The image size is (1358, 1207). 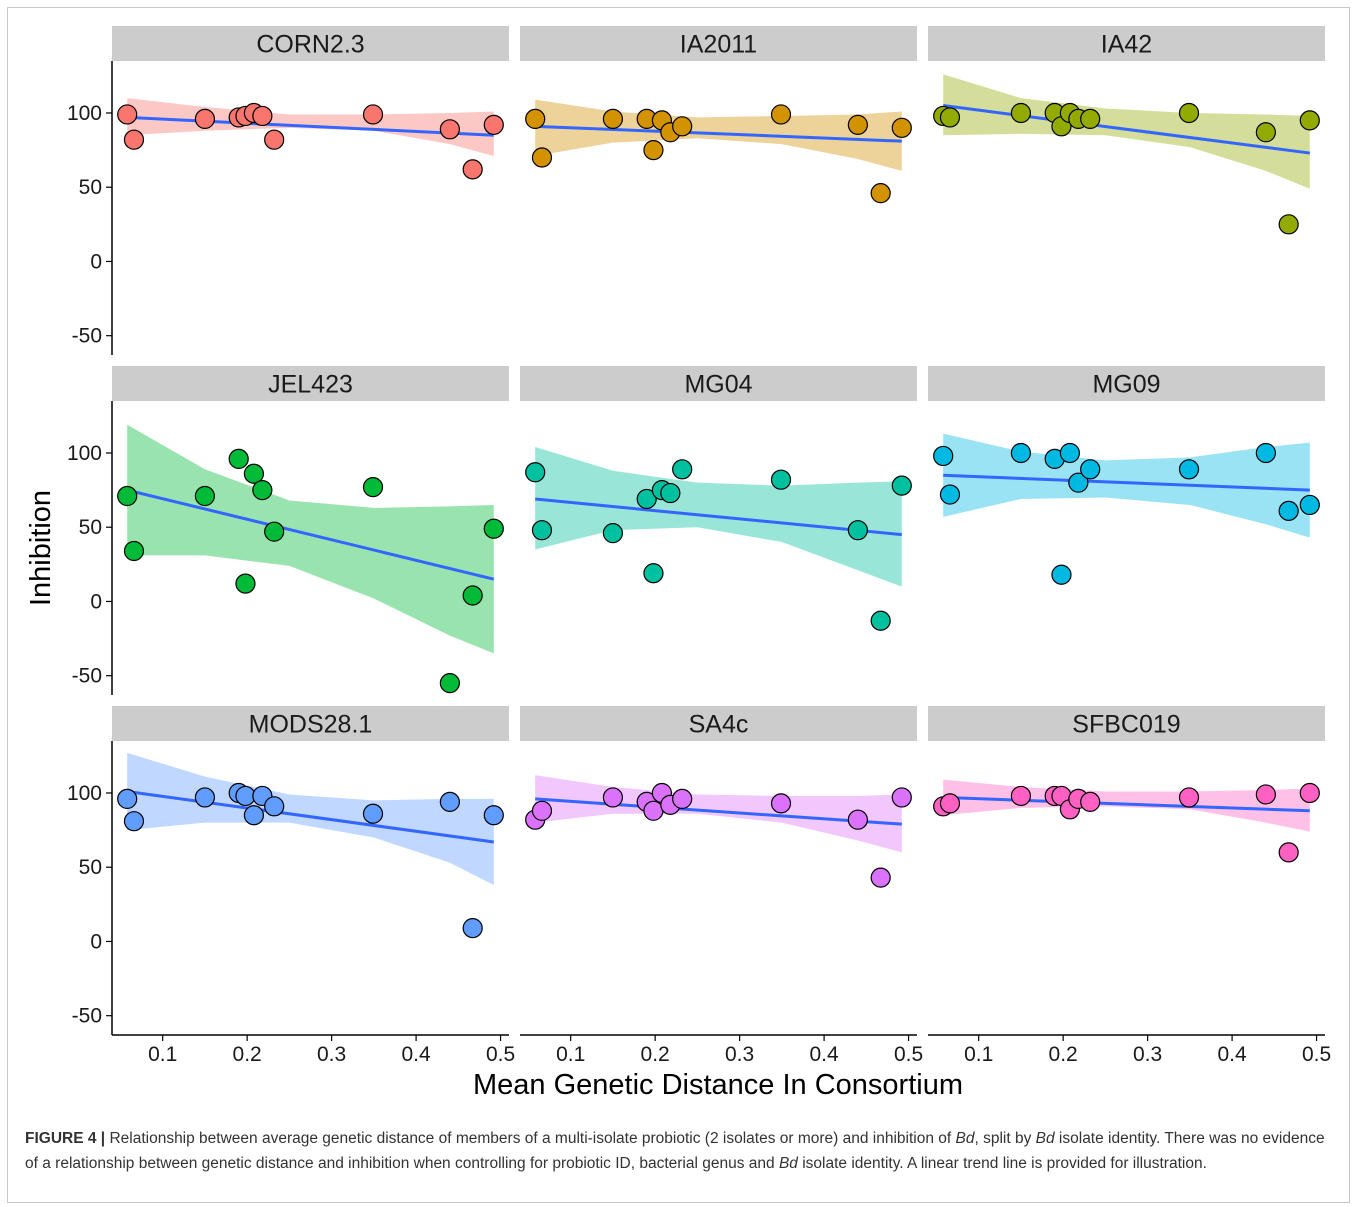 What do you see at coordinates (1126, 385) in the screenshot?
I see `facet-strip-label: MG09` at bounding box center [1126, 385].